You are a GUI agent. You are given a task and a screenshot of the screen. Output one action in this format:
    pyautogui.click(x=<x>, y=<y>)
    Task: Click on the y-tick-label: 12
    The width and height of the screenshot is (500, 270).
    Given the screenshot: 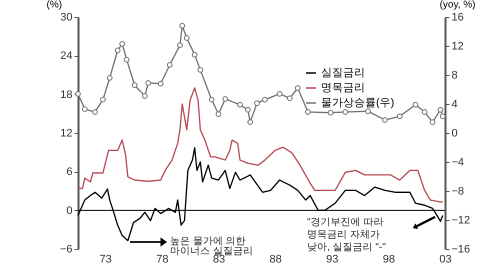 What is the action you would take?
    pyautogui.click(x=66, y=134)
    